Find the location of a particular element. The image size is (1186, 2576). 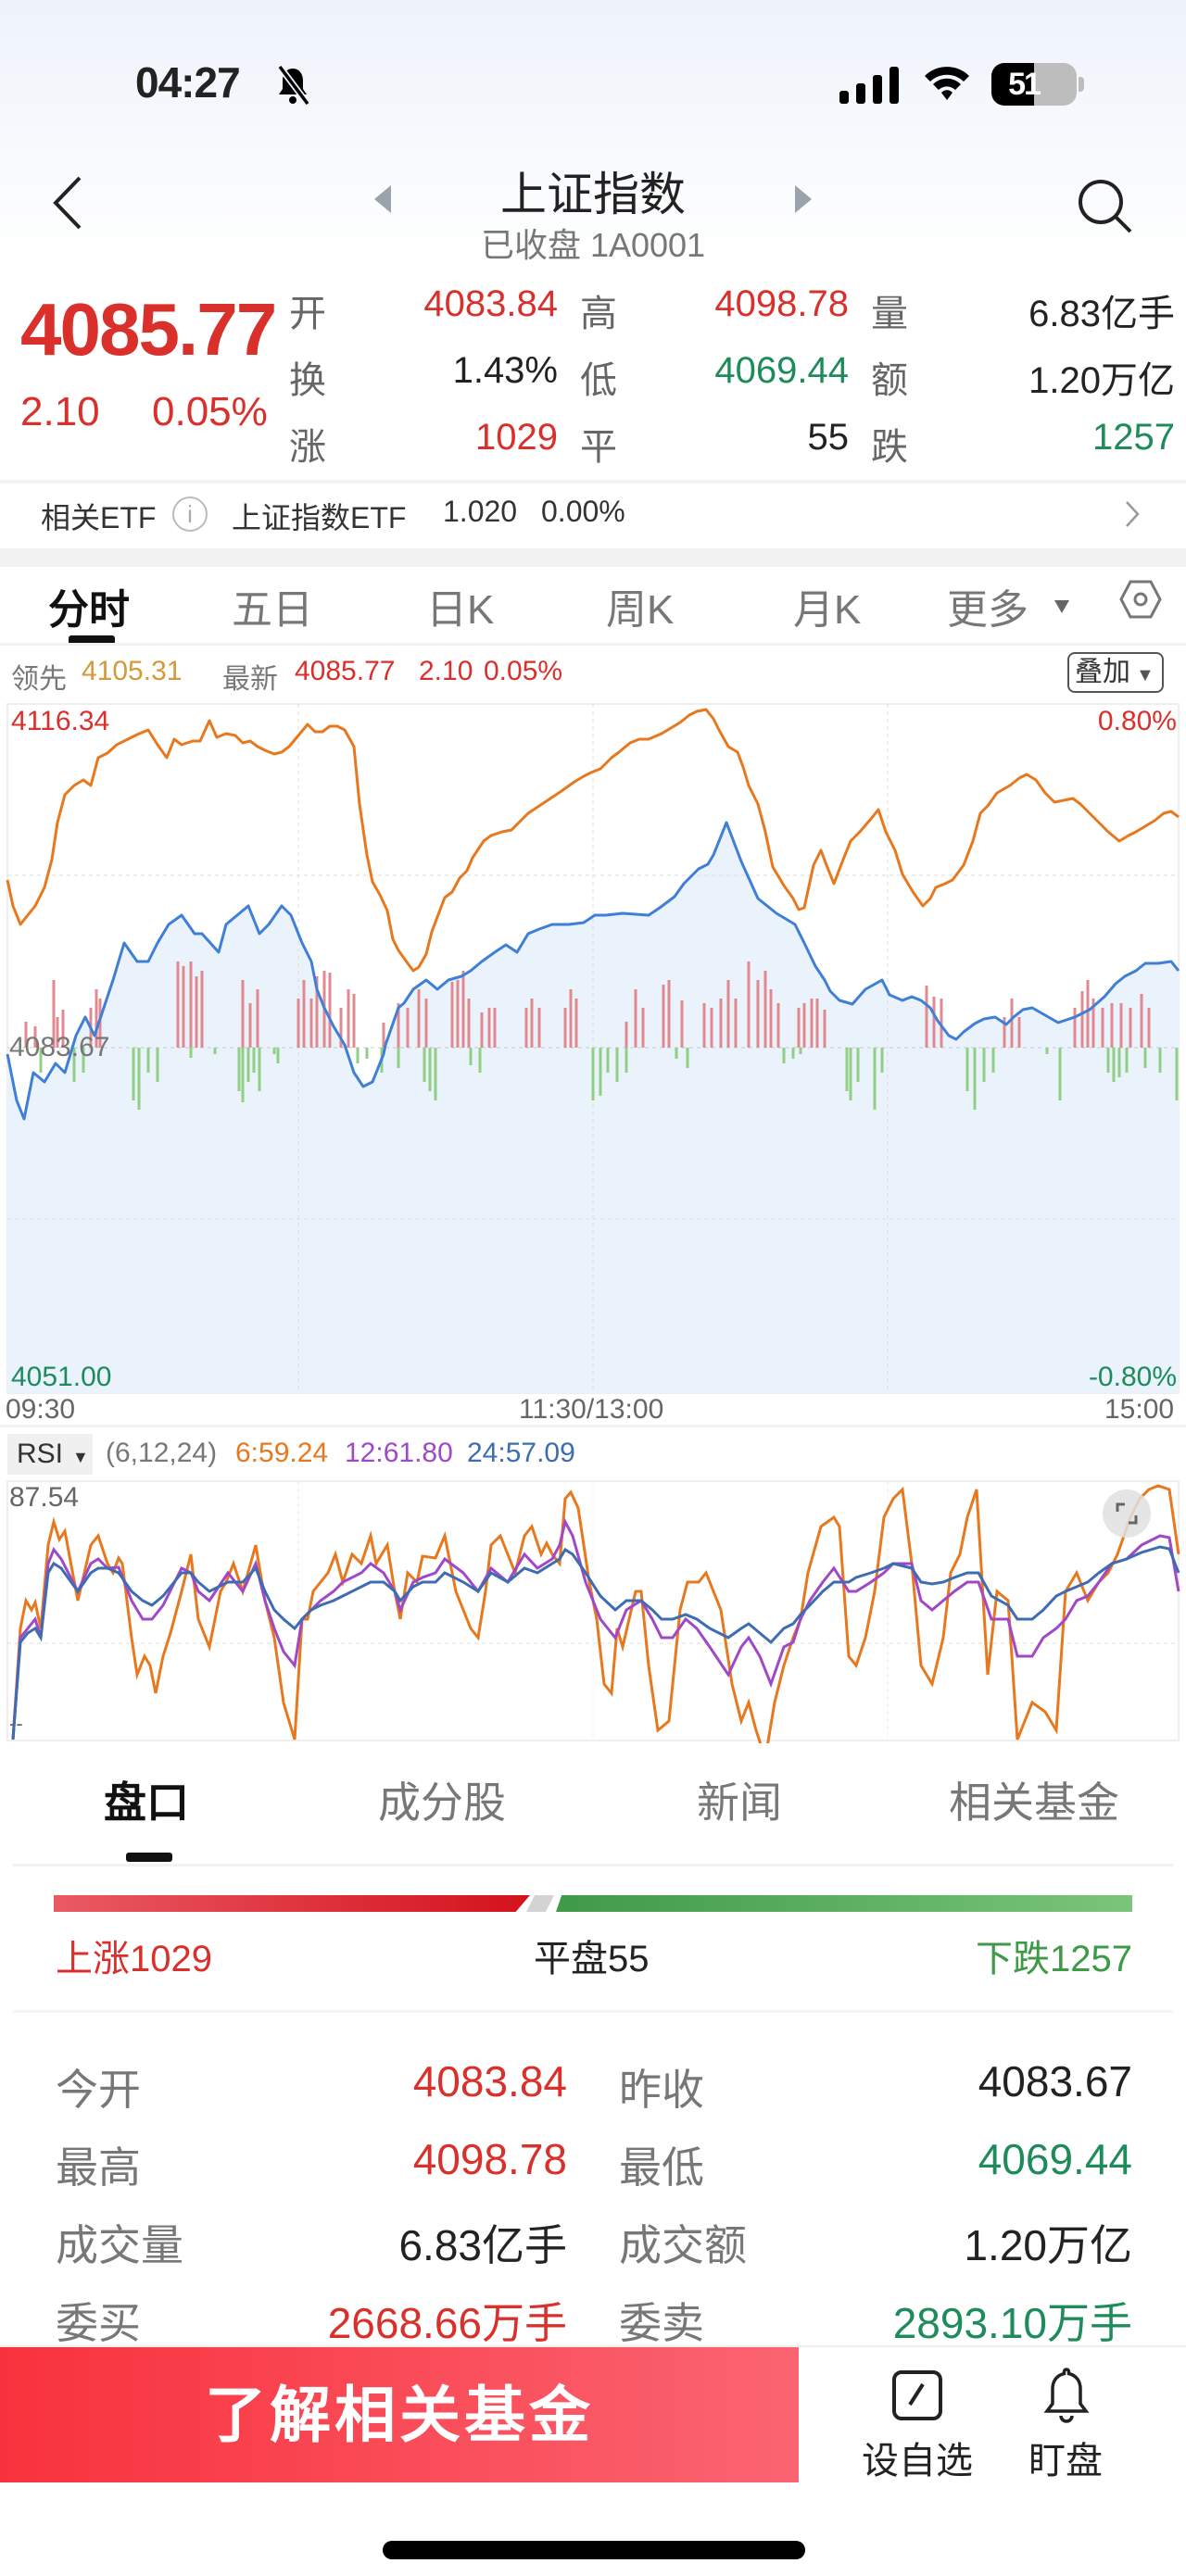

etf-price: 1.020 is located at coordinates (480, 511).